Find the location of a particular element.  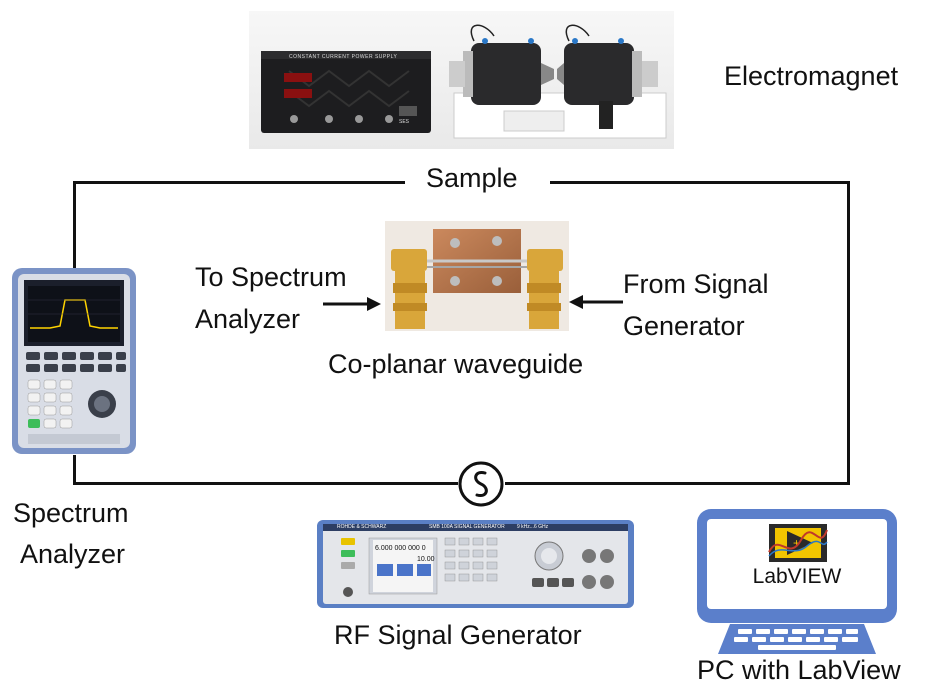

arrow-from-signal-right is located at coordinates (596, 302).